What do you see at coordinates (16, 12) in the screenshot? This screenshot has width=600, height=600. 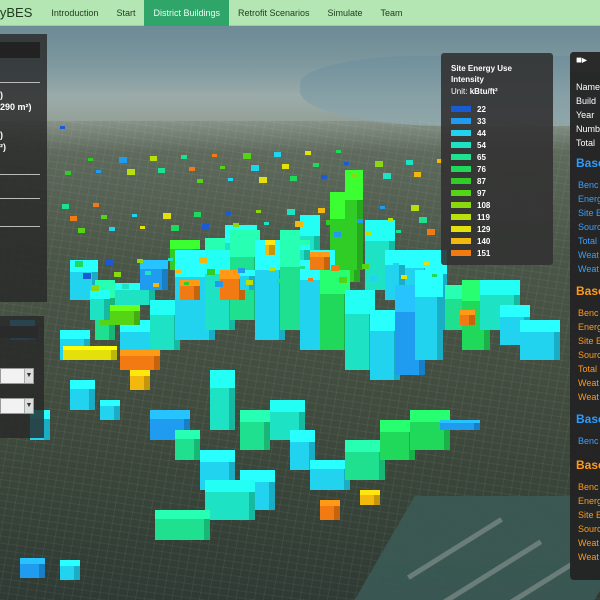 I see `brand-logo: CityBES` at bounding box center [16, 12].